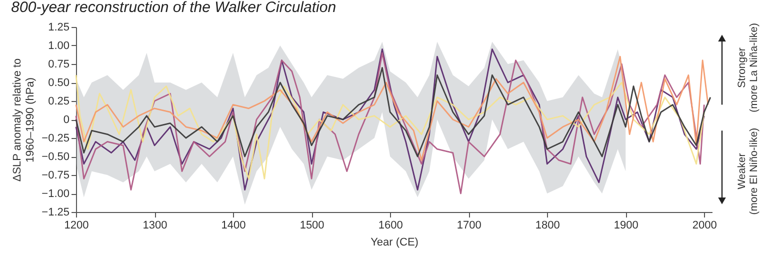 The height and width of the screenshot is (264, 762). I want to click on x-tick-label: 2000, so click(704, 226).